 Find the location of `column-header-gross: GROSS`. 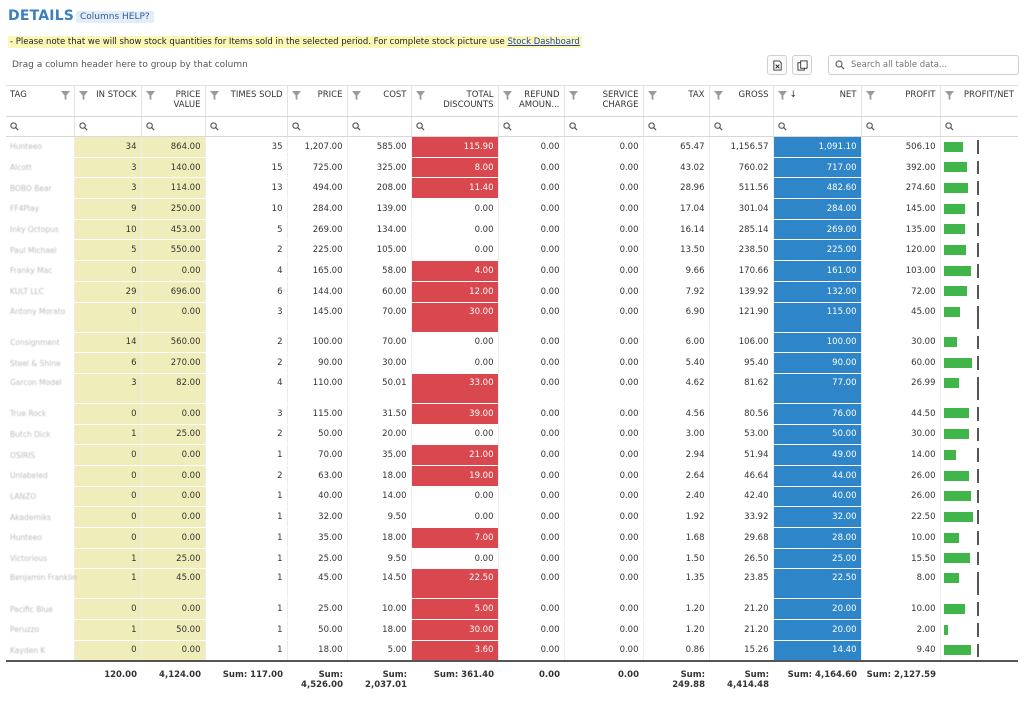

column-header-gross: GROSS is located at coordinates (740, 101).